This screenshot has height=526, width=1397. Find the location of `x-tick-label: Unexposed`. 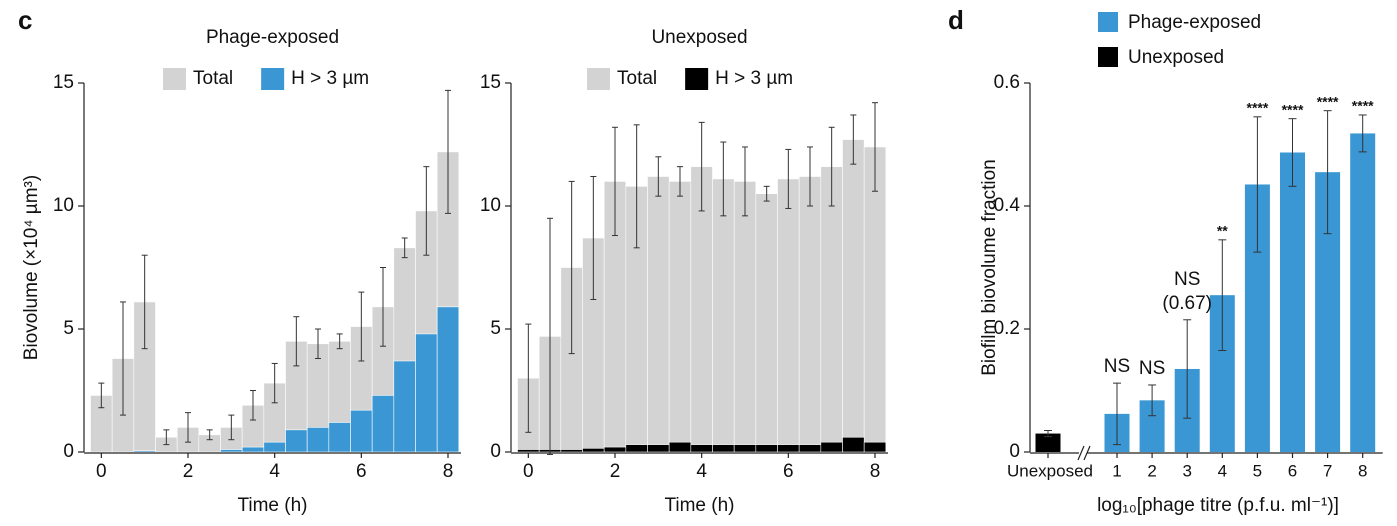

x-tick-label: Unexposed is located at coordinates (1050, 470).